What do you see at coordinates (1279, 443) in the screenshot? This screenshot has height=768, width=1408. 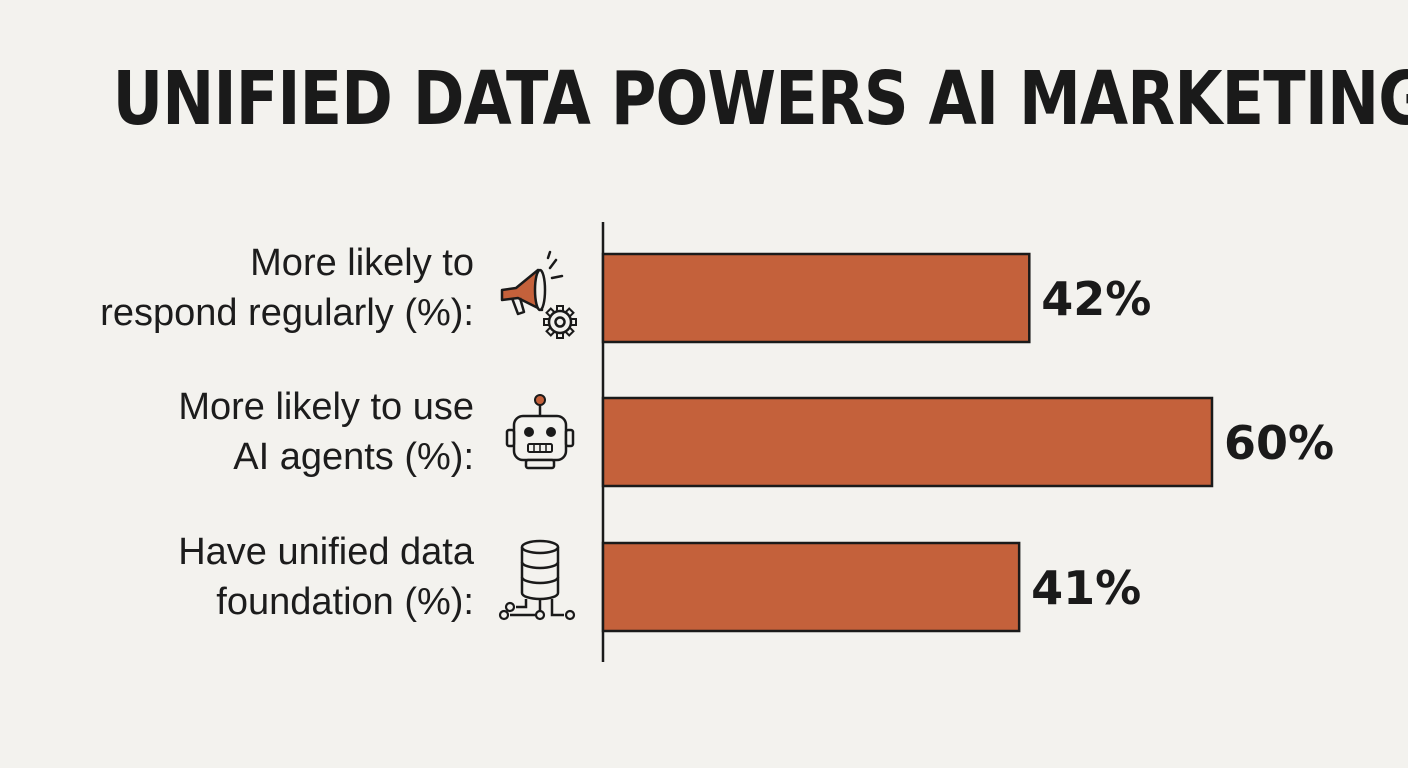 I see `value-label-2: 60%` at bounding box center [1279, 443].